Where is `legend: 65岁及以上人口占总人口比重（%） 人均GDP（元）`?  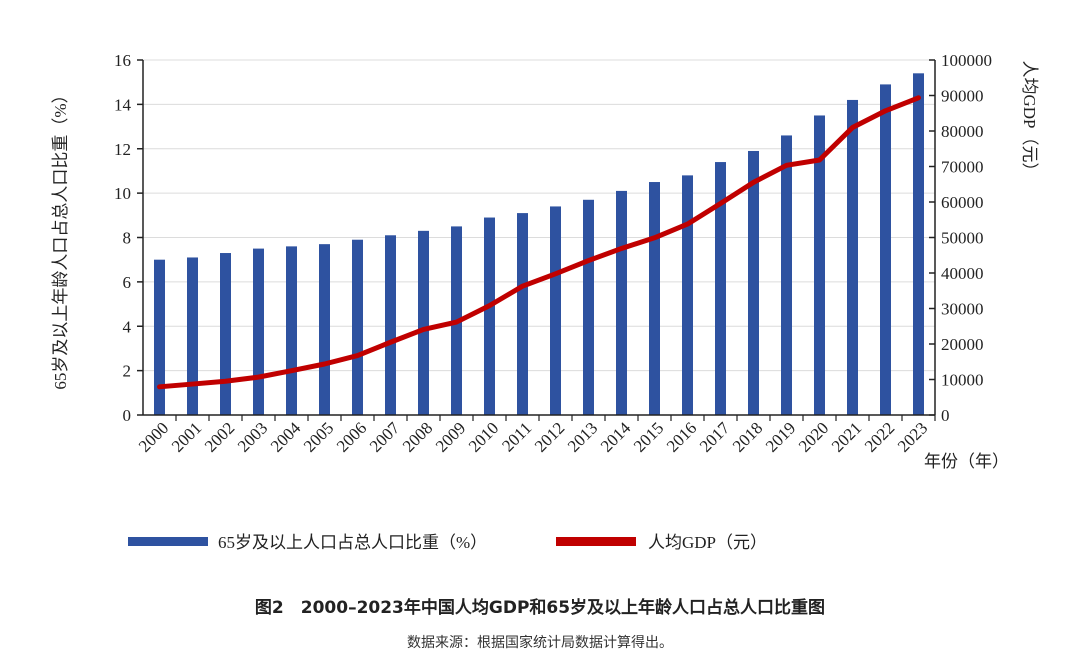 legend: 65岁及以上人口占总人口比重（%） 人均GDP（元） is located at coordinates (447, 542).